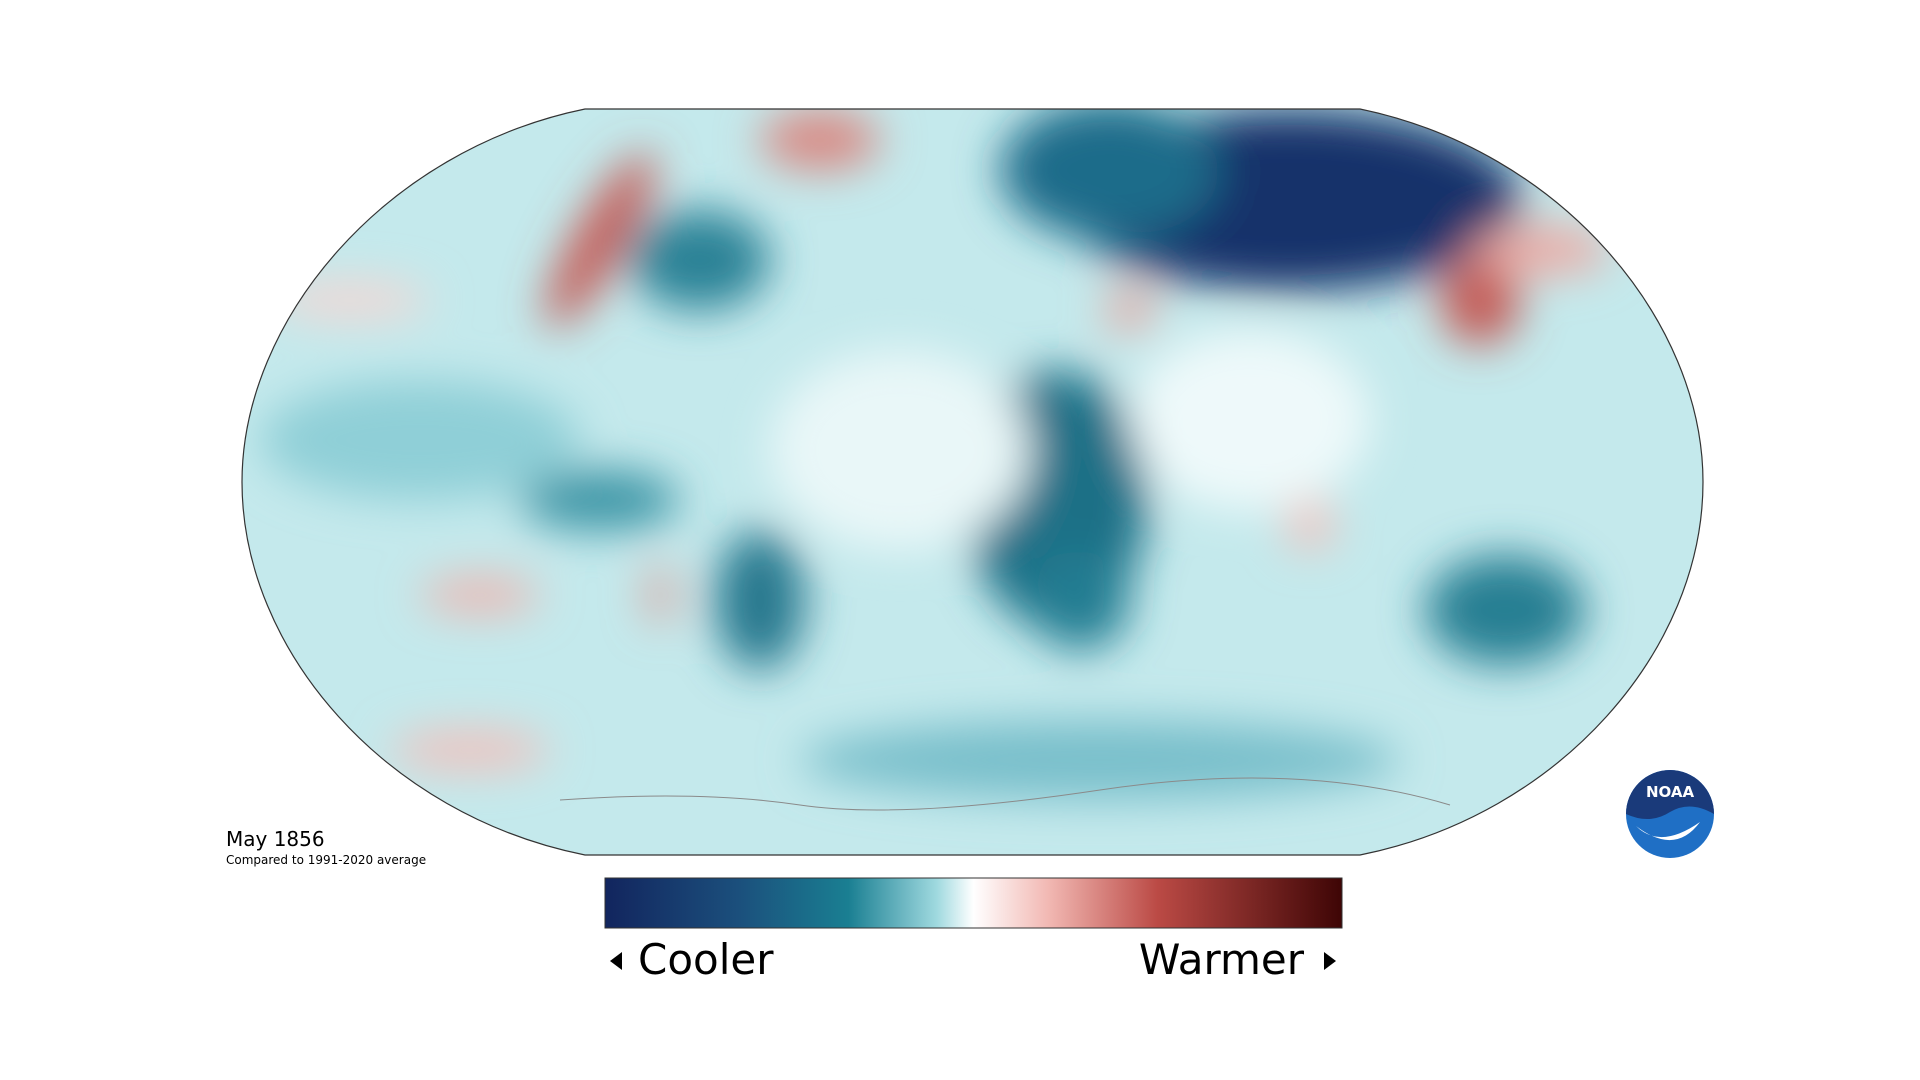  Describe the element at coordinates (616, 961) in the screenshot. I see `arrow-left` at that location.